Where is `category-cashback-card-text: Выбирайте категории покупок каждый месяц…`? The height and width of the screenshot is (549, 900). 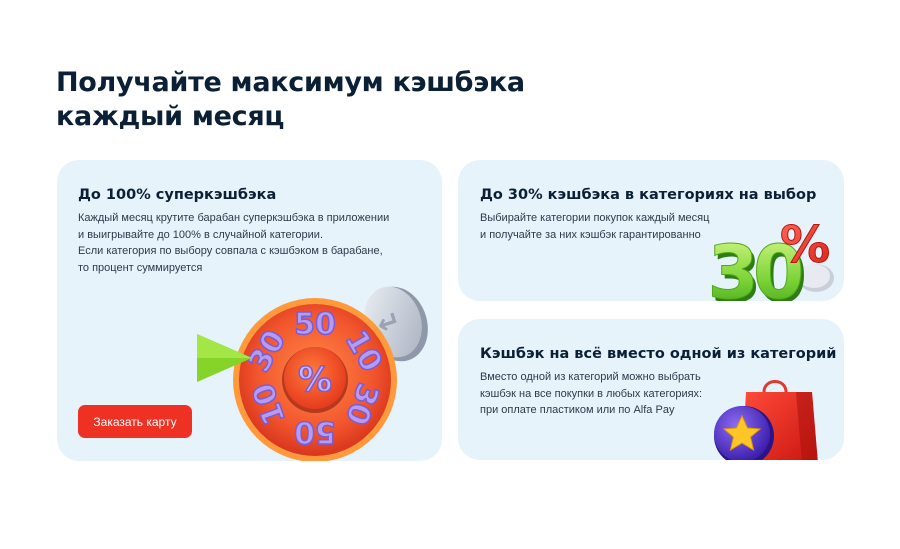
category-cashback-card-text: Выбирайте категории покупок каждый месяц… is located at coordinates (594, 226).